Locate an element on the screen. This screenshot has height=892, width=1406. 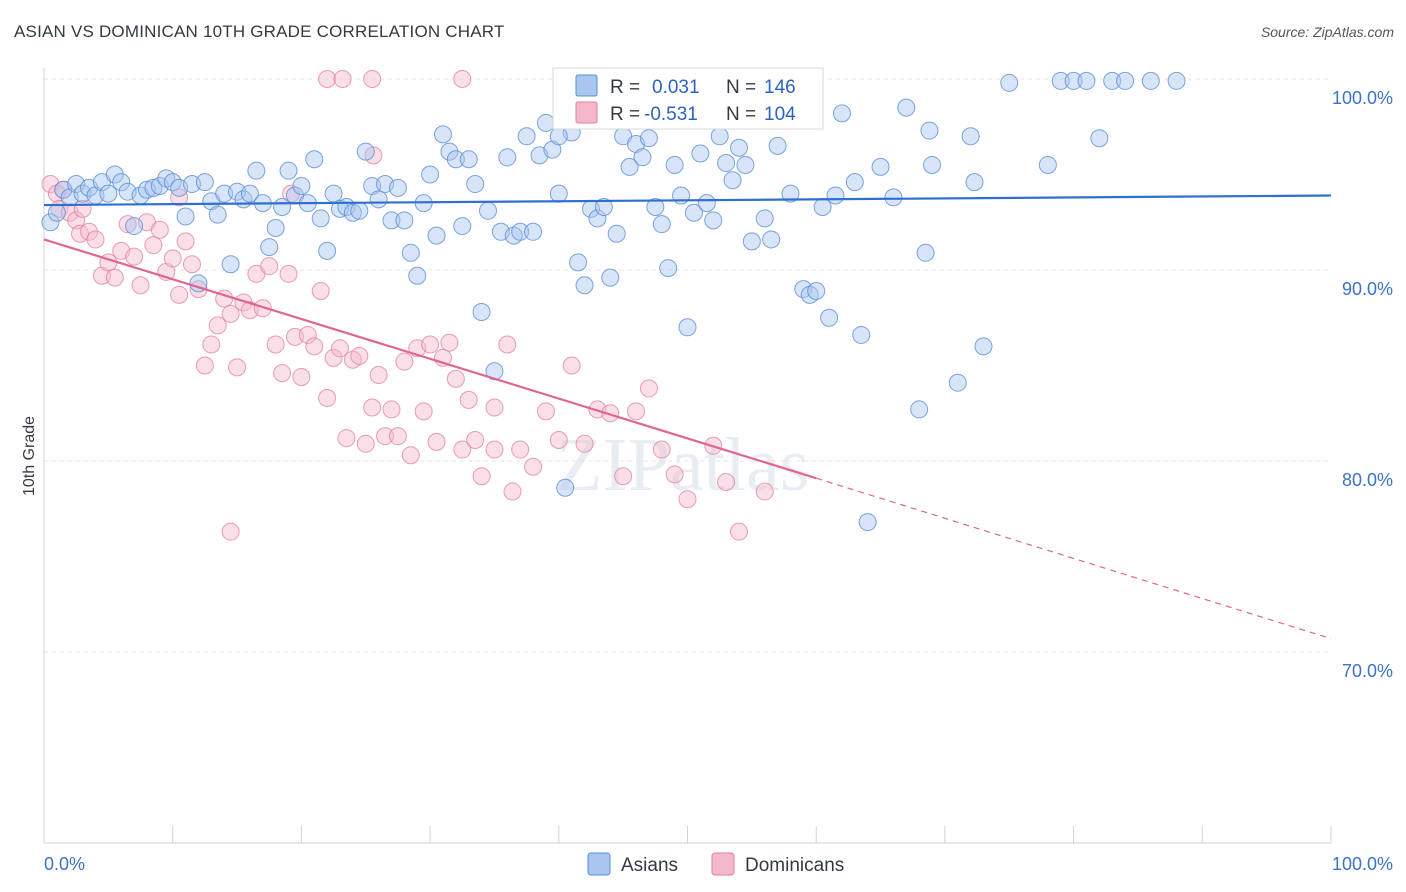
y-tick-labels: 70.0% 80.0% 90.0% 100.0% is located at coordinates (1362, 384).